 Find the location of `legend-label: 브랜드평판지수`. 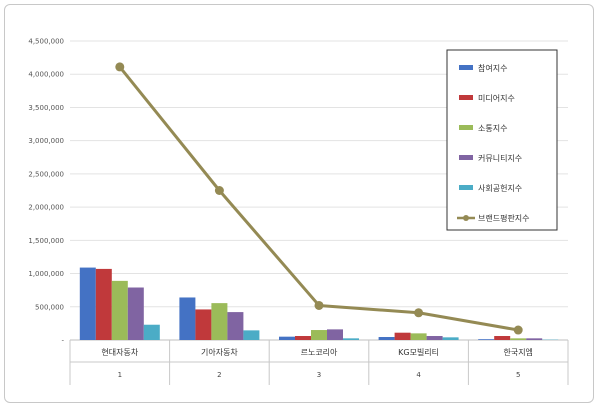

legend-label: 브랜드평판지수 is located at coordinates (504, 218).